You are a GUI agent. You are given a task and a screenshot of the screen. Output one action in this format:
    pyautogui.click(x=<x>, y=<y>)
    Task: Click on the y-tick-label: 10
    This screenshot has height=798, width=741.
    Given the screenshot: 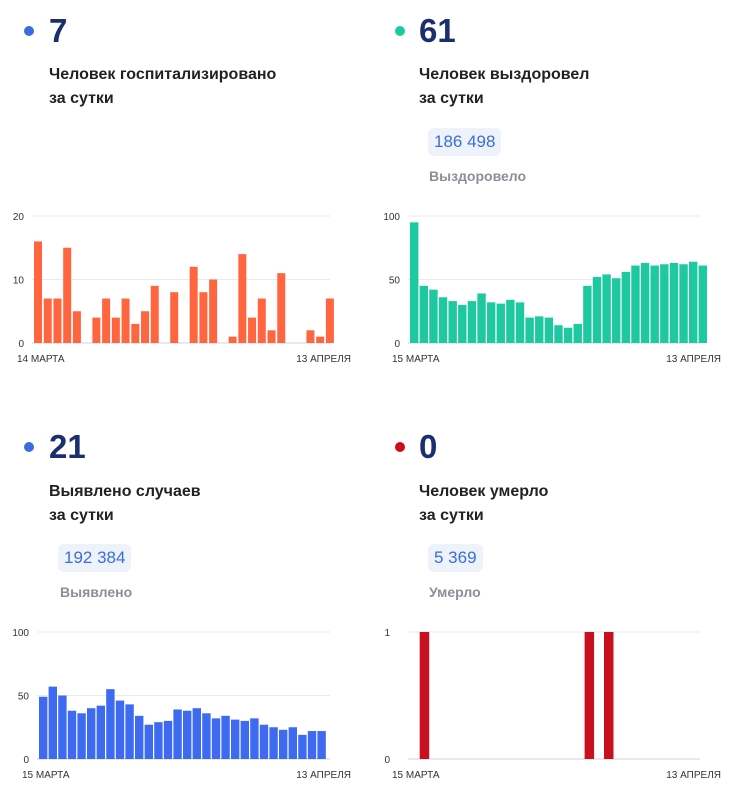 What is the action you would take?
    pyautogui.click(x=19, y=281)
    